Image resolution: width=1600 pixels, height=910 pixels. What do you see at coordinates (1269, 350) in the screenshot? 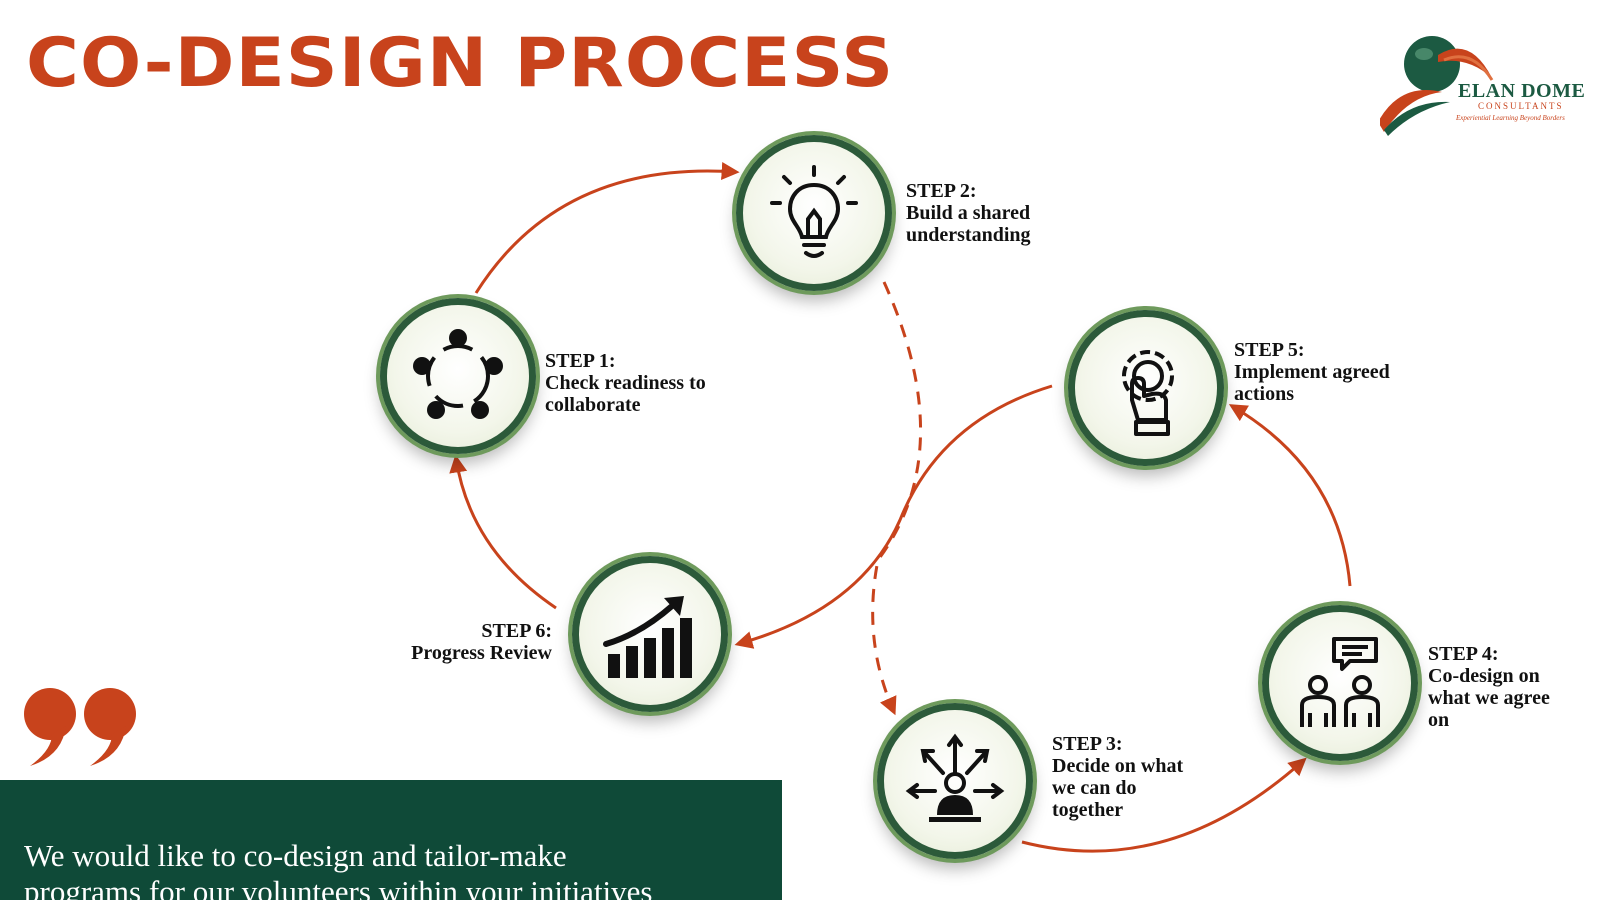
I see `step-5-heading: STEP 5:` at bounding box center [1269, 350].